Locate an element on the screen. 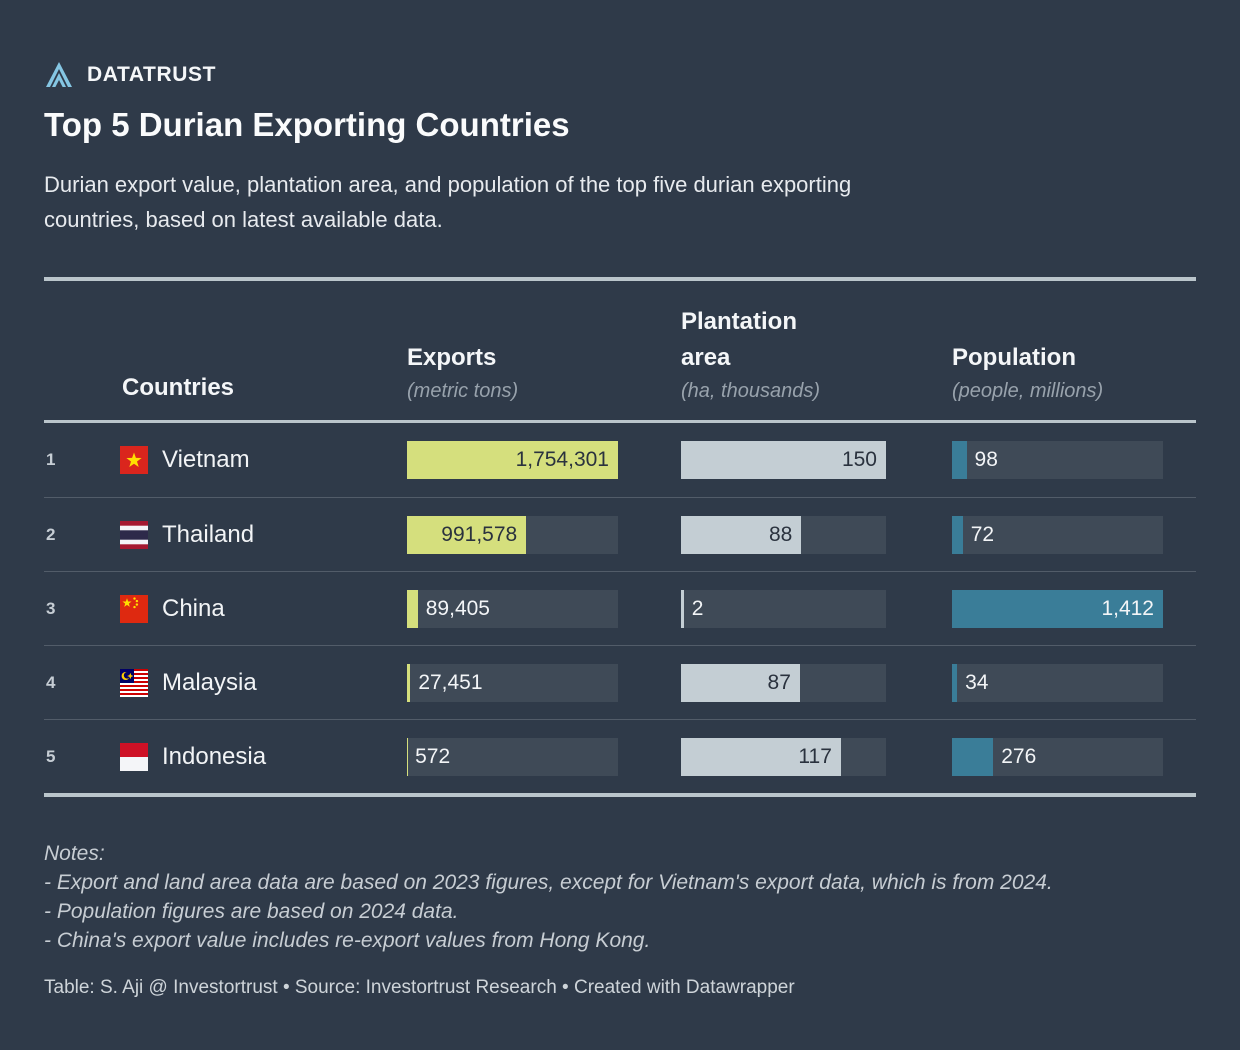 The width and height of the screenshot is (1240, 1050). population-bar-value: 98 is located at coordinates (986, 459).